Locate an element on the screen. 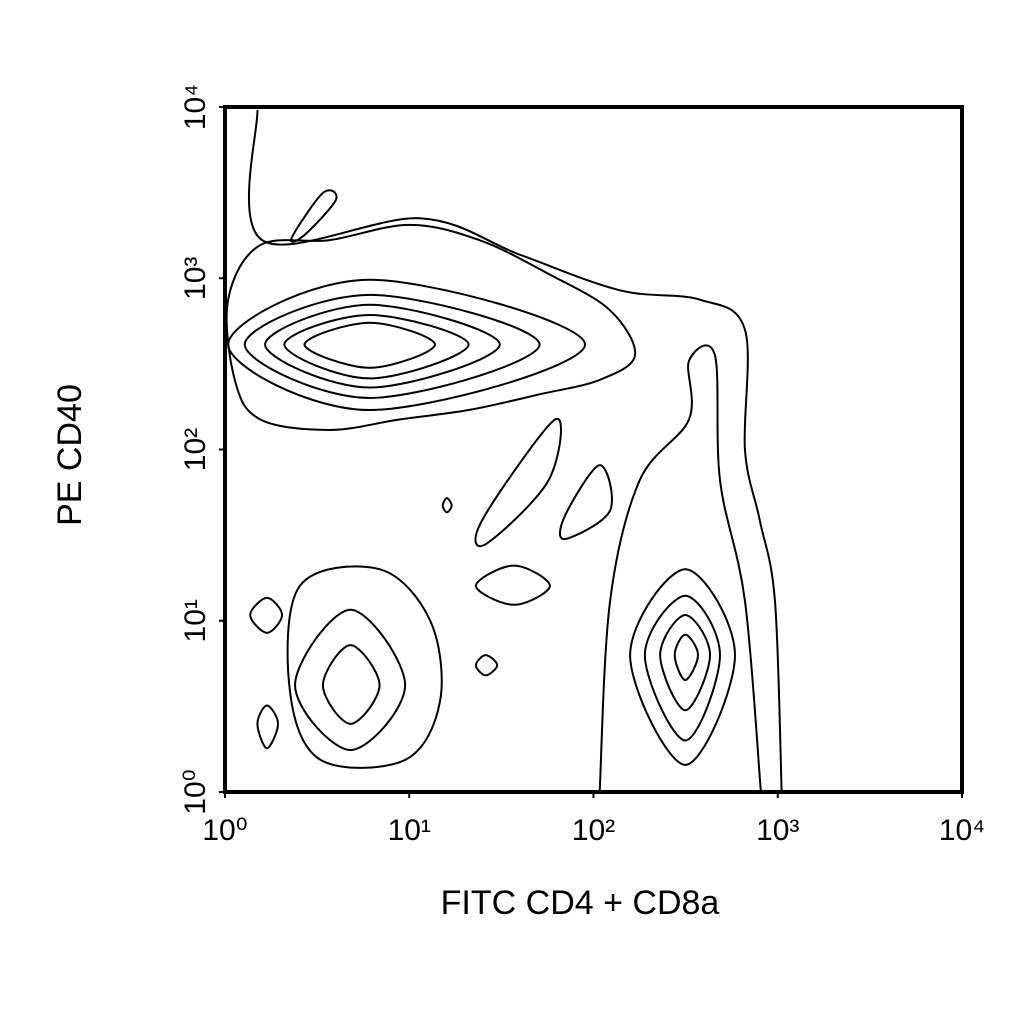 This screenshot has height=1029, width=1024. y-tick-label: 10¹ is located at coordinates (195, 620).